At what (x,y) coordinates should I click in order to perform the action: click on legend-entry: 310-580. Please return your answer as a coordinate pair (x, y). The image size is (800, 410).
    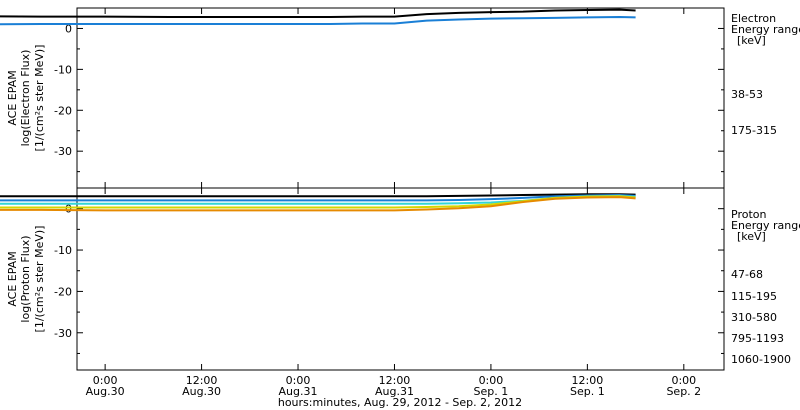
    Looking at the image, I should click on (754, 317).